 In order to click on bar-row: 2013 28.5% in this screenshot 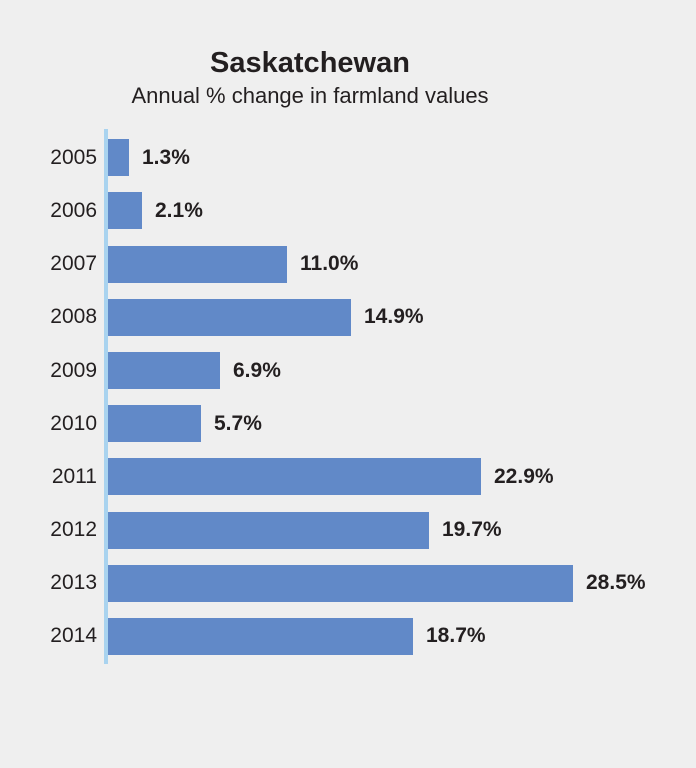, I will do `click(348, 583)`.